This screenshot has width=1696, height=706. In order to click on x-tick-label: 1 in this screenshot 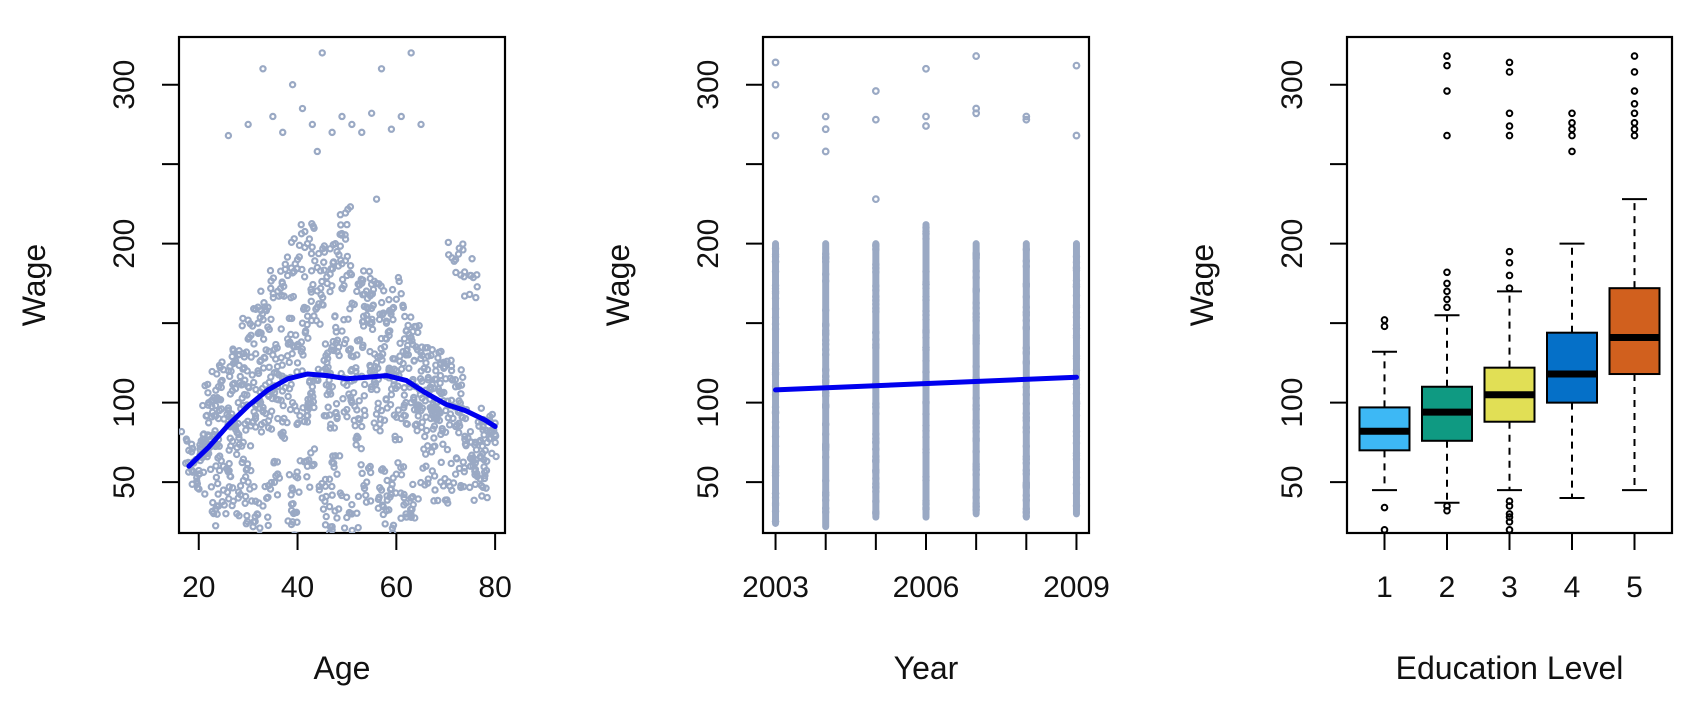, I will do `click(1384, 587)`.